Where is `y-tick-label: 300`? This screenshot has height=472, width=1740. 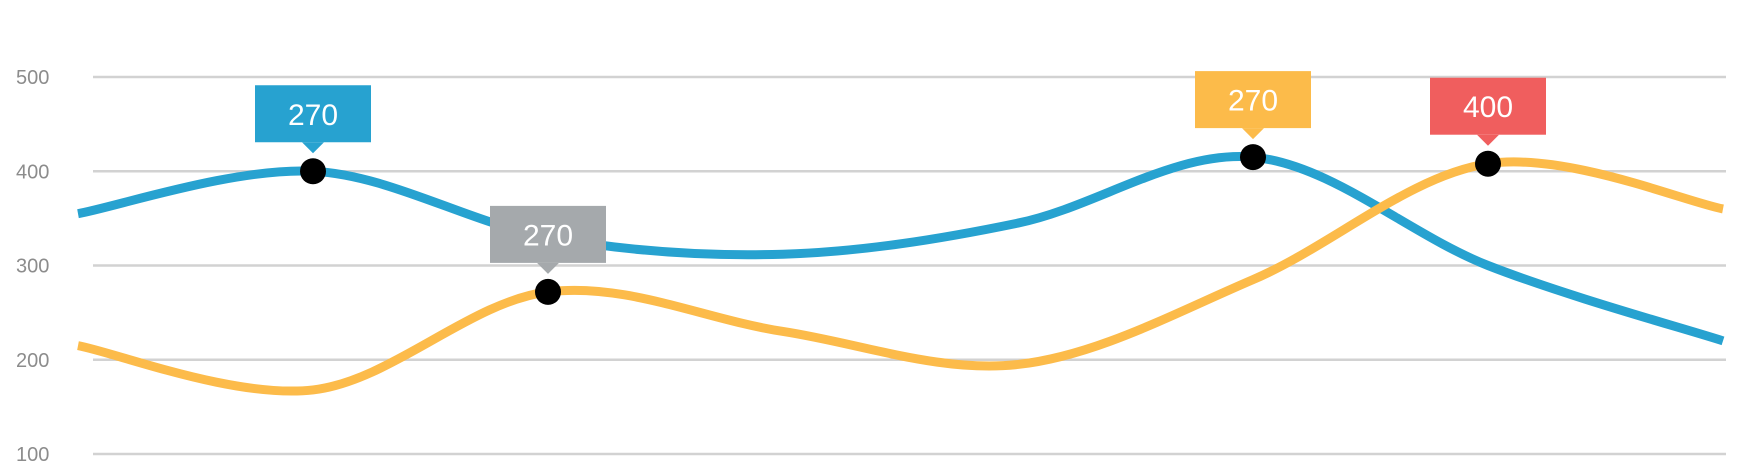 y-tick-label: 300 is located at coordinates (32, 267).